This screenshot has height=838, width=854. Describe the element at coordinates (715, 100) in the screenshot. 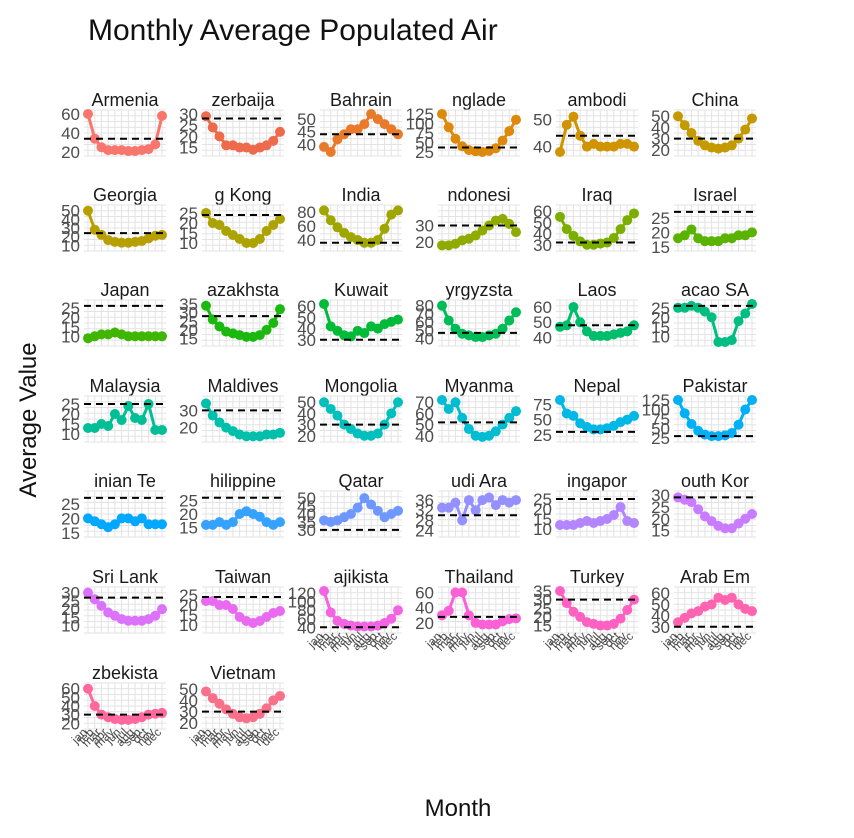

I see `facet-strip-label: China` at that location.